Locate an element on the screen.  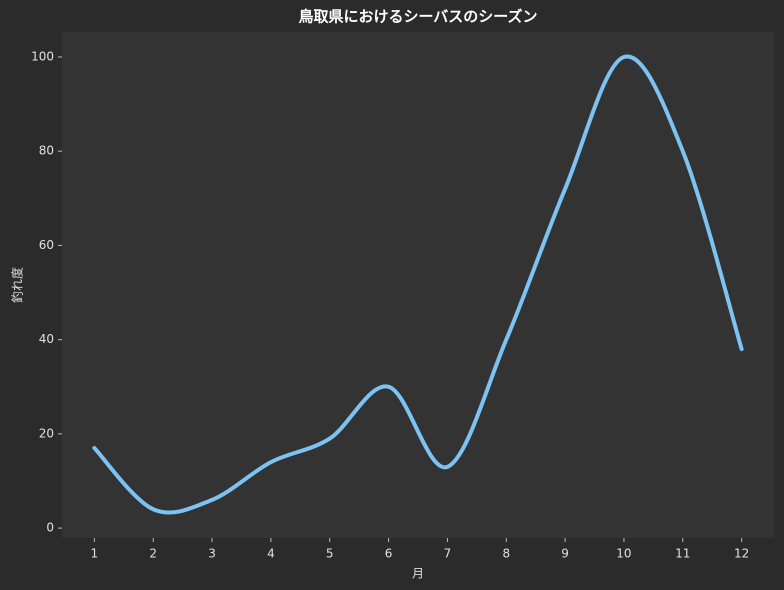
x-tick-label: 3 is located at coordinates (212, 554).